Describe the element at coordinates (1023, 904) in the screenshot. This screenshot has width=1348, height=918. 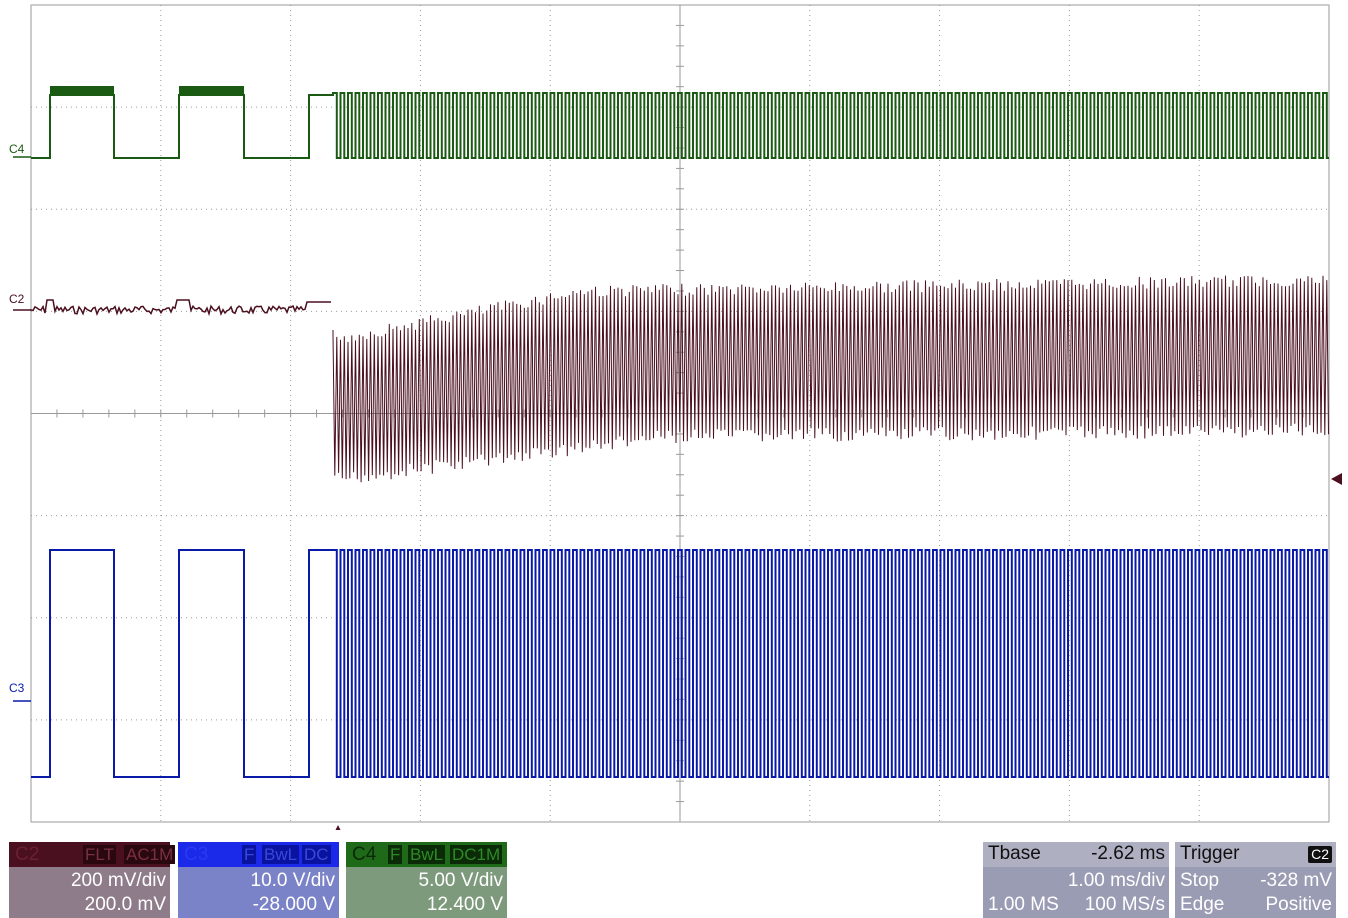
I see `timebase-samples: 1.00 MS` at that location.